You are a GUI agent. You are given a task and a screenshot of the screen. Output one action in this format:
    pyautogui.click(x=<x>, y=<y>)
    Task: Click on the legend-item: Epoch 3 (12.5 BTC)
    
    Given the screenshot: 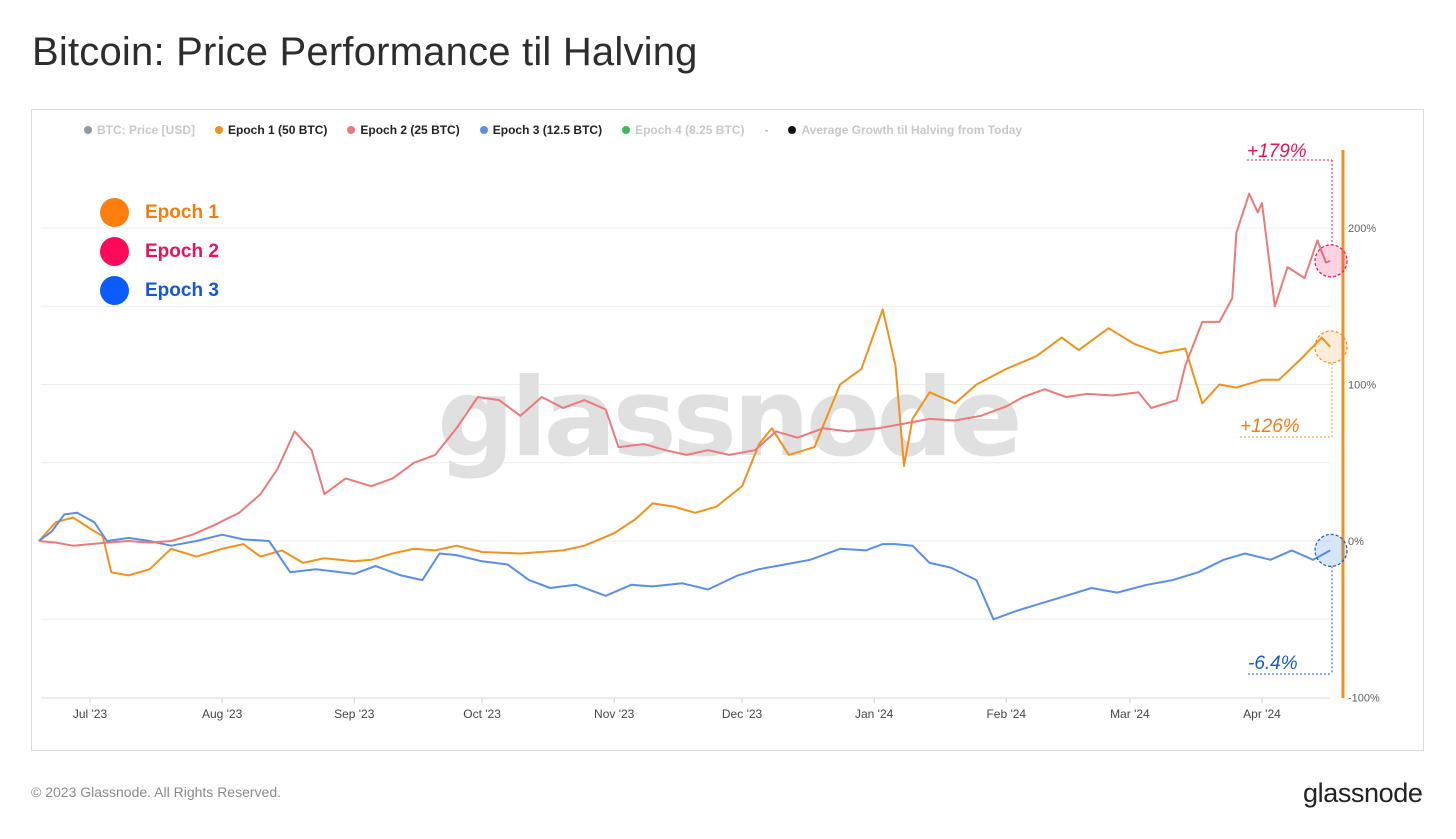 What is the action you would take?
    pyautogui.click(x=541, y=130)
    